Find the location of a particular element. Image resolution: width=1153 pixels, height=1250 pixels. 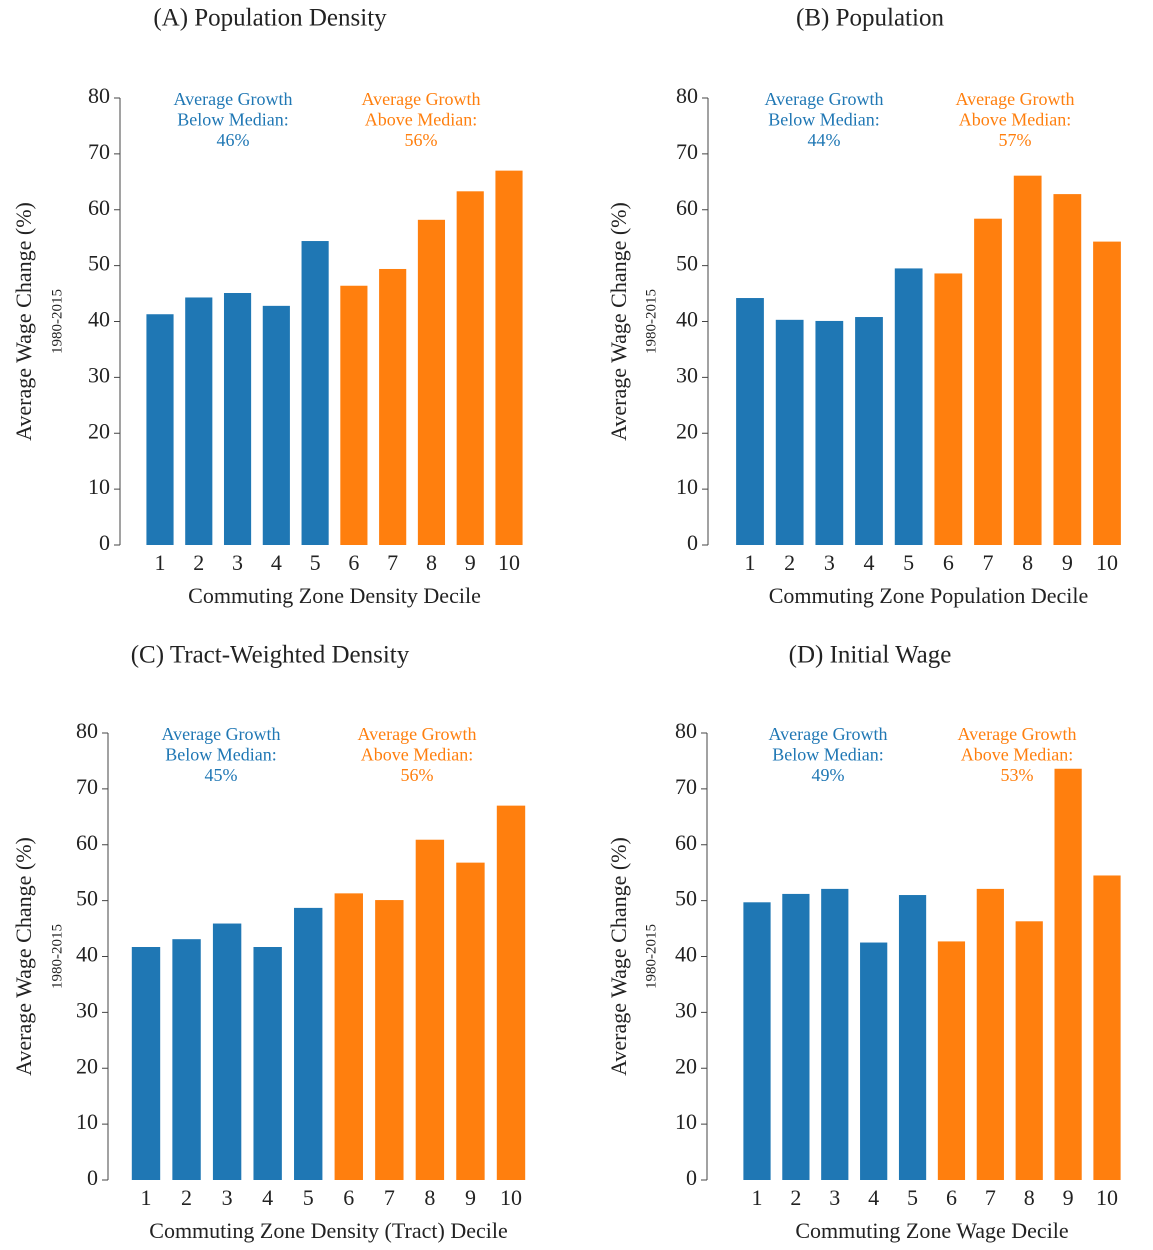

annotation: 46% is located at coordinates (233, 140).